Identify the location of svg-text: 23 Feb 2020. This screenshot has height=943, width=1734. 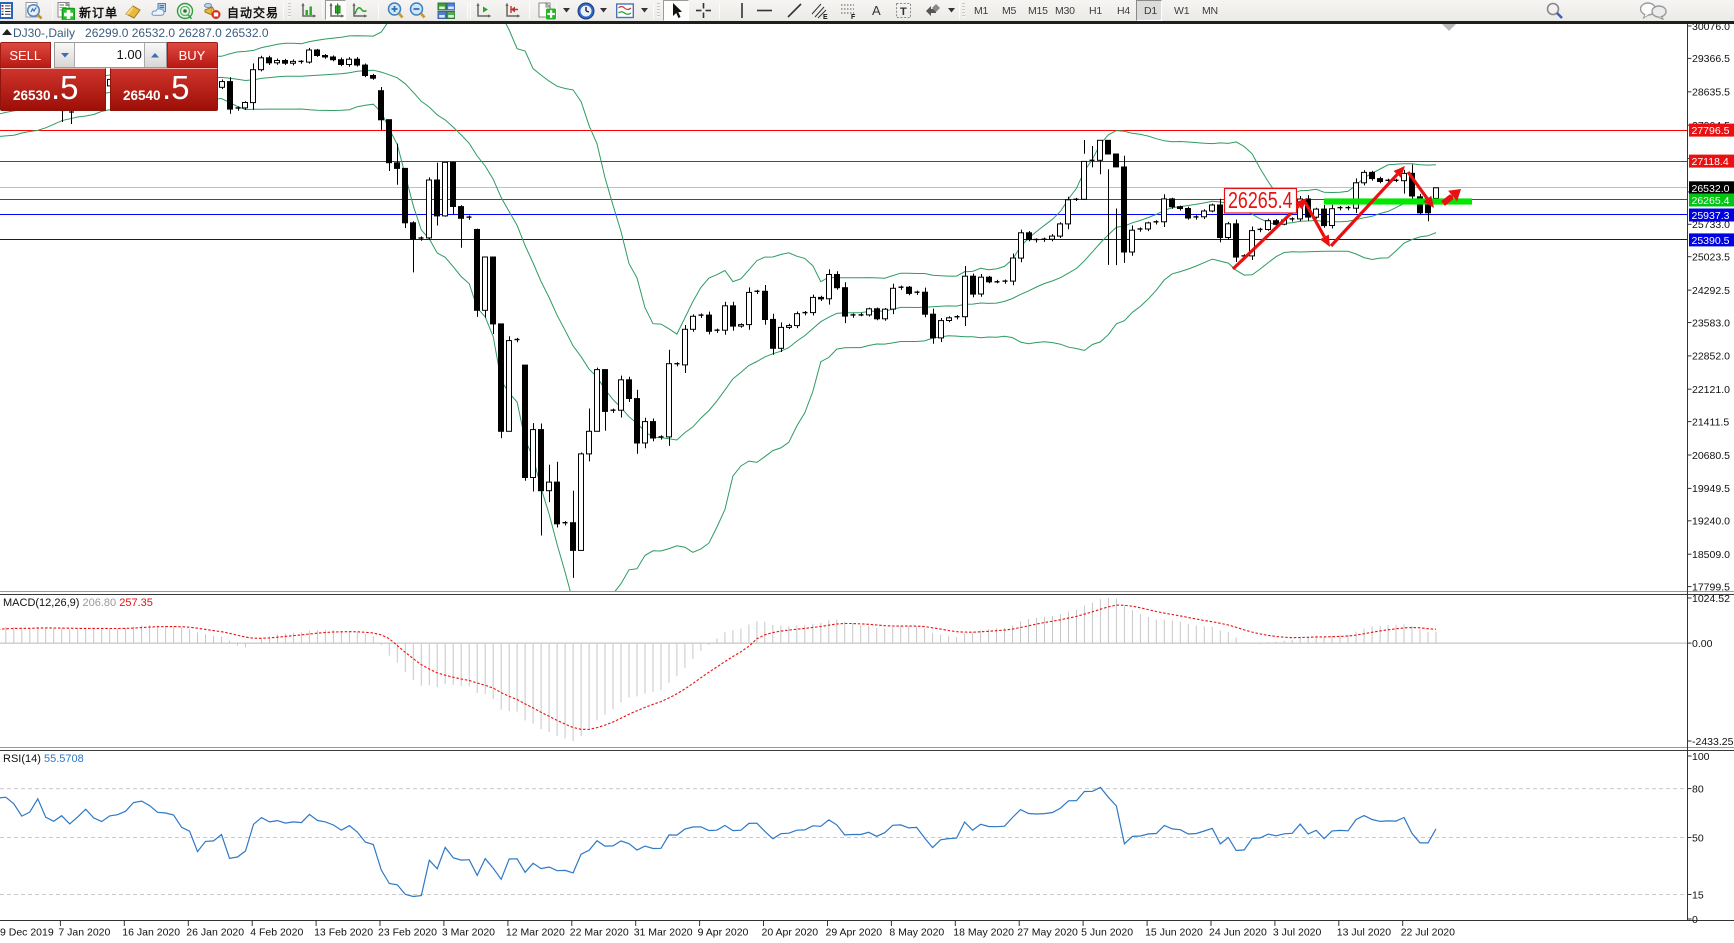
(407, 933).